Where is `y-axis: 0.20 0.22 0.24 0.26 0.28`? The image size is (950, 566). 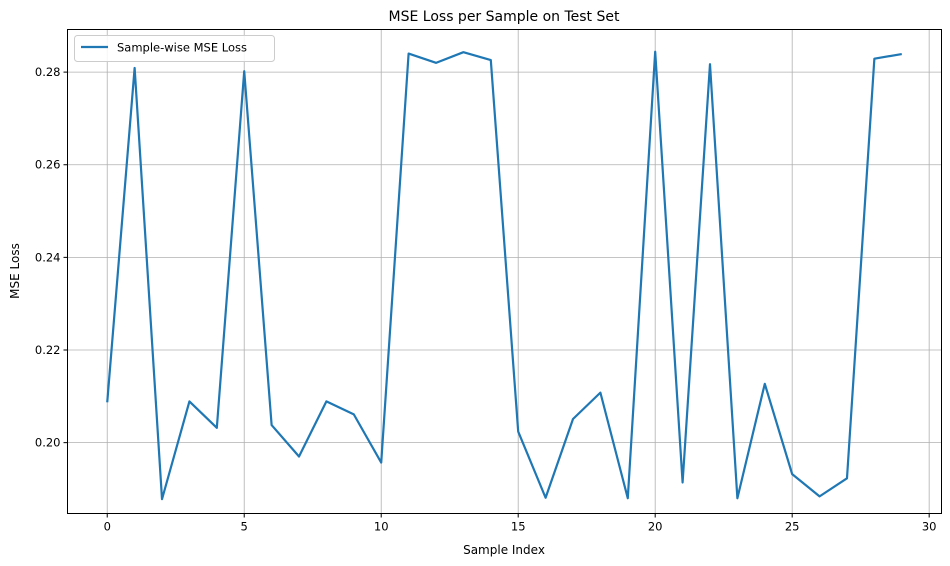
y-axis: 0.20 0.22 0.24 0.26 0.28 is located at coordinates (51, 257).